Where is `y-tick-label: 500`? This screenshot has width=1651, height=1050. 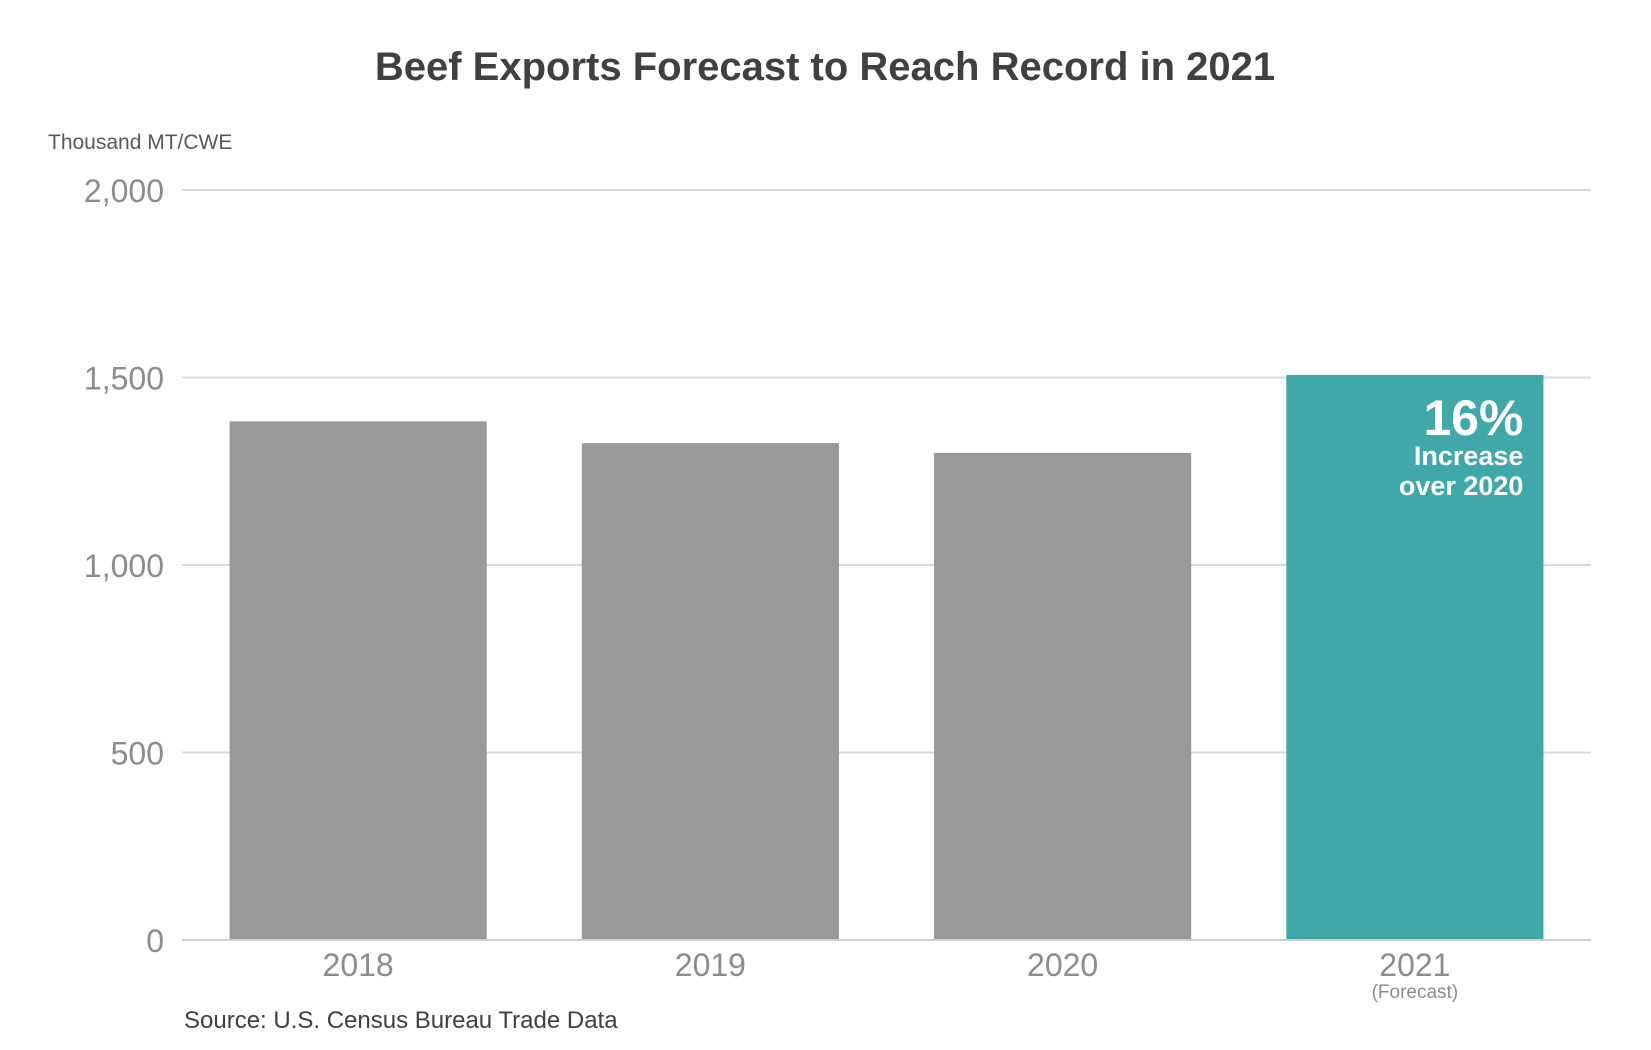
y-tick-label: 500 is located at coordinates (137, 754).